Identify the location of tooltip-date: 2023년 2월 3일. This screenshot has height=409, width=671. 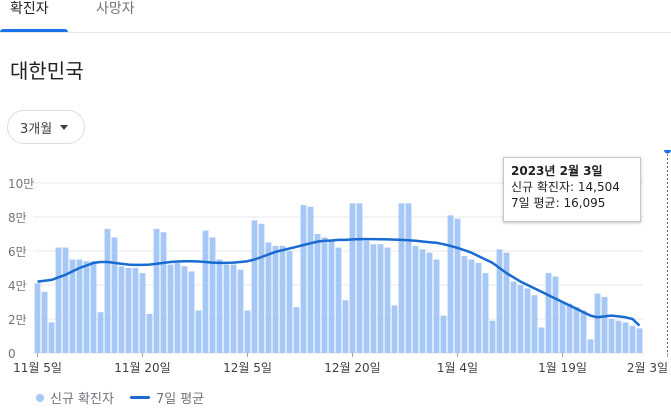
(557, 171).